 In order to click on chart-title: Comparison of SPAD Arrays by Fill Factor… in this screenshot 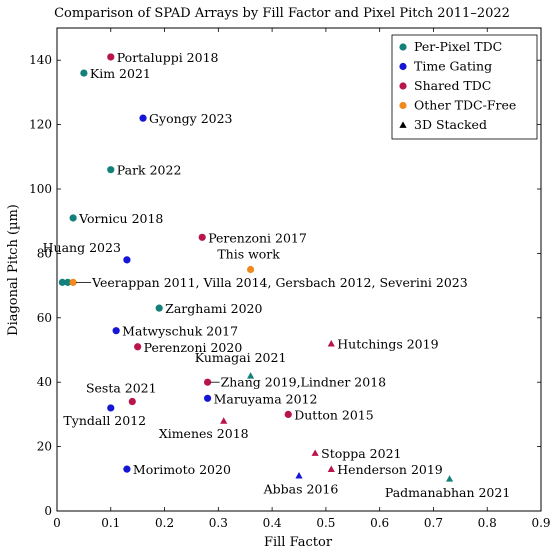, I will do `click(282, 13)`.